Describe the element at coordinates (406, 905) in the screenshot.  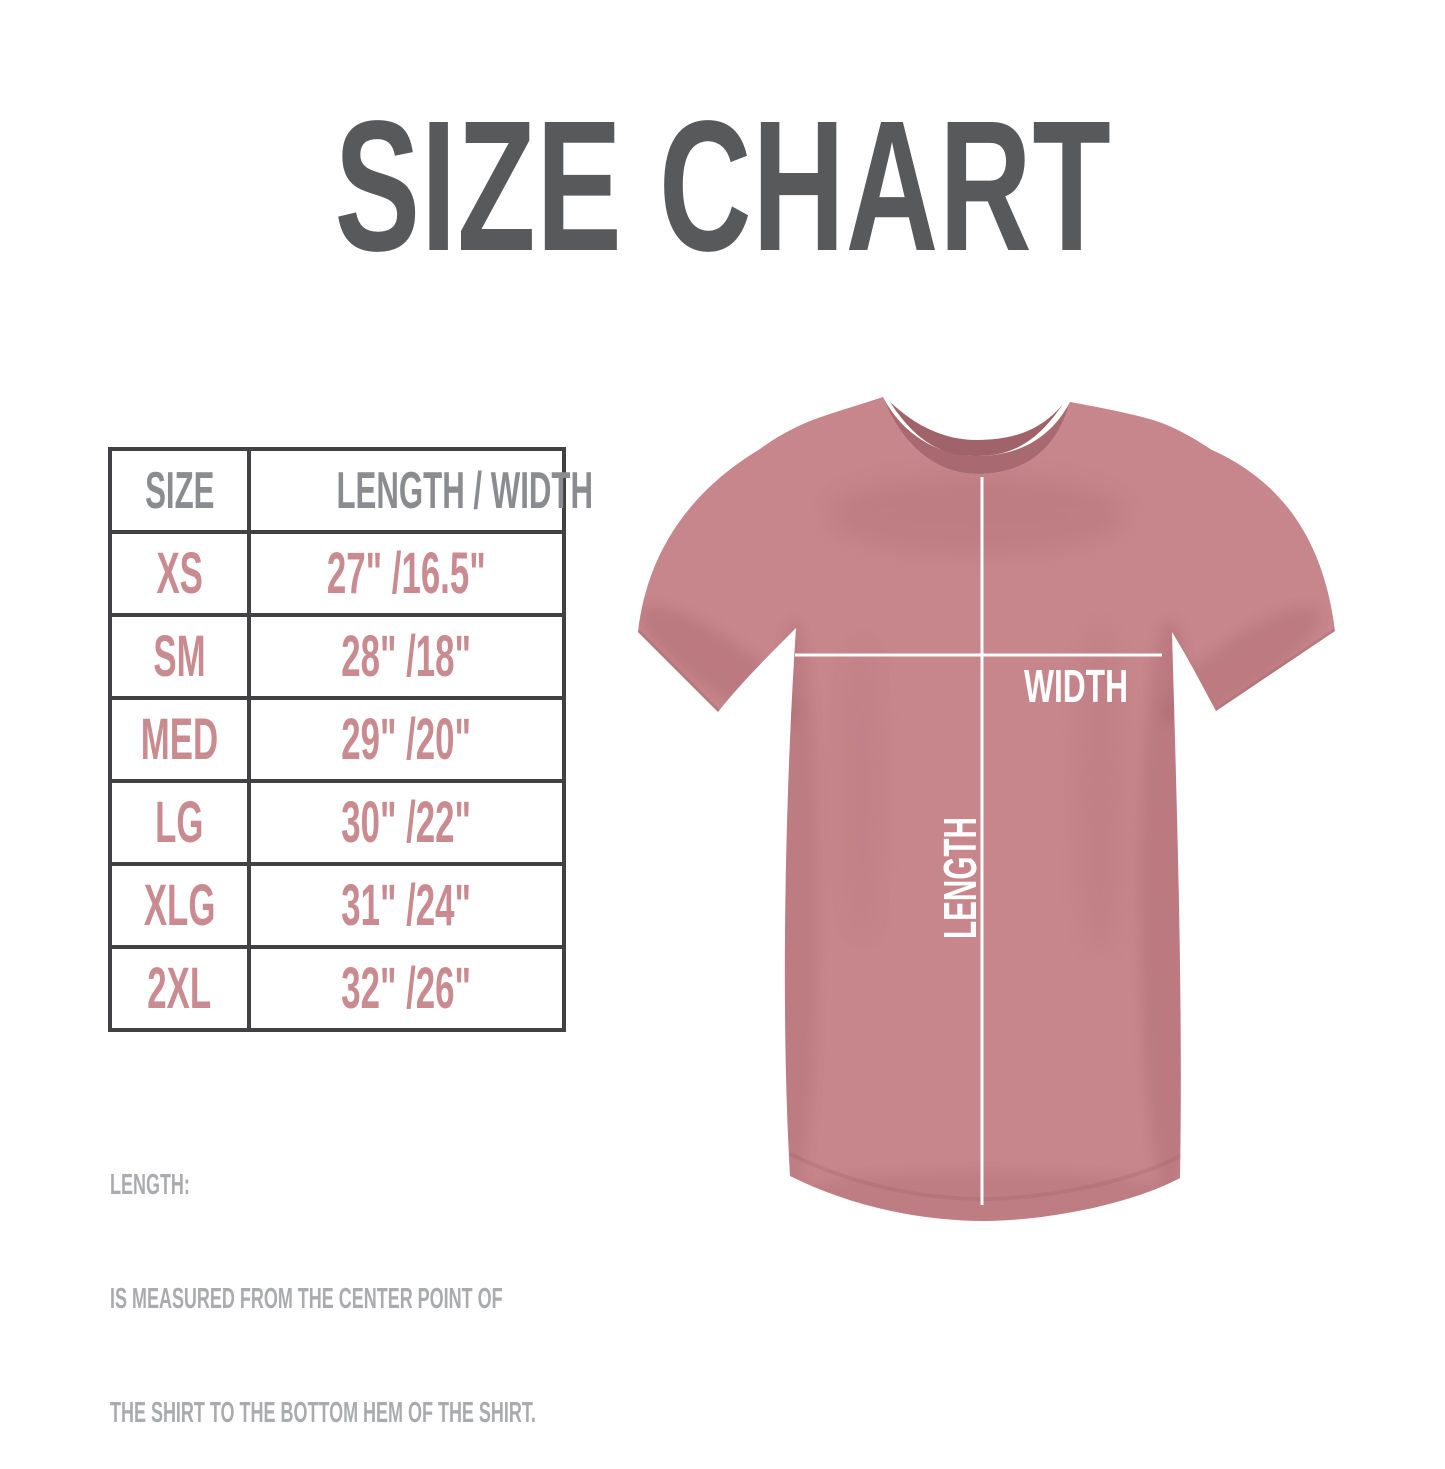
I see `value-cell: 31" /24"` at that location.